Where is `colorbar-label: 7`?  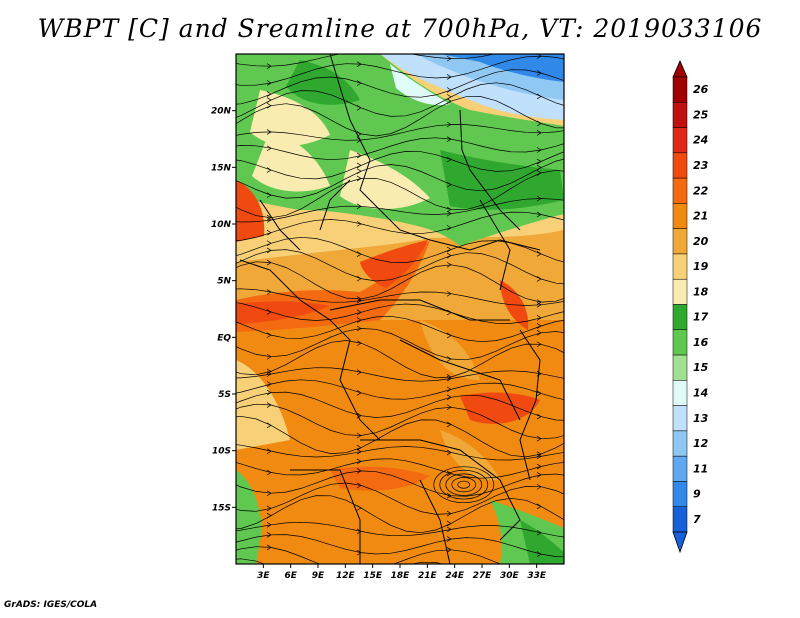 colorbar-label: 7 is located at coordinates (697, 519).